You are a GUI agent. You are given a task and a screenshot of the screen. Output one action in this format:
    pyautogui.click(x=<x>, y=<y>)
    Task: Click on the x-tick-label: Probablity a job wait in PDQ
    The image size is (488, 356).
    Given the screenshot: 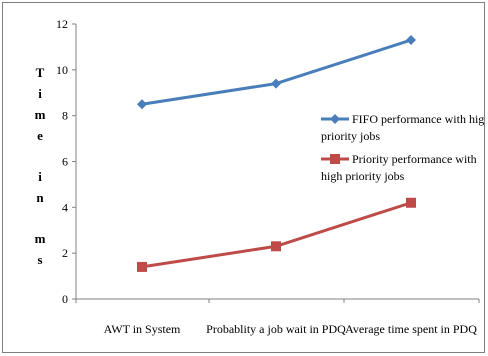 What is the action you would take?
    pyautogui.click(x=276, y=329)
    